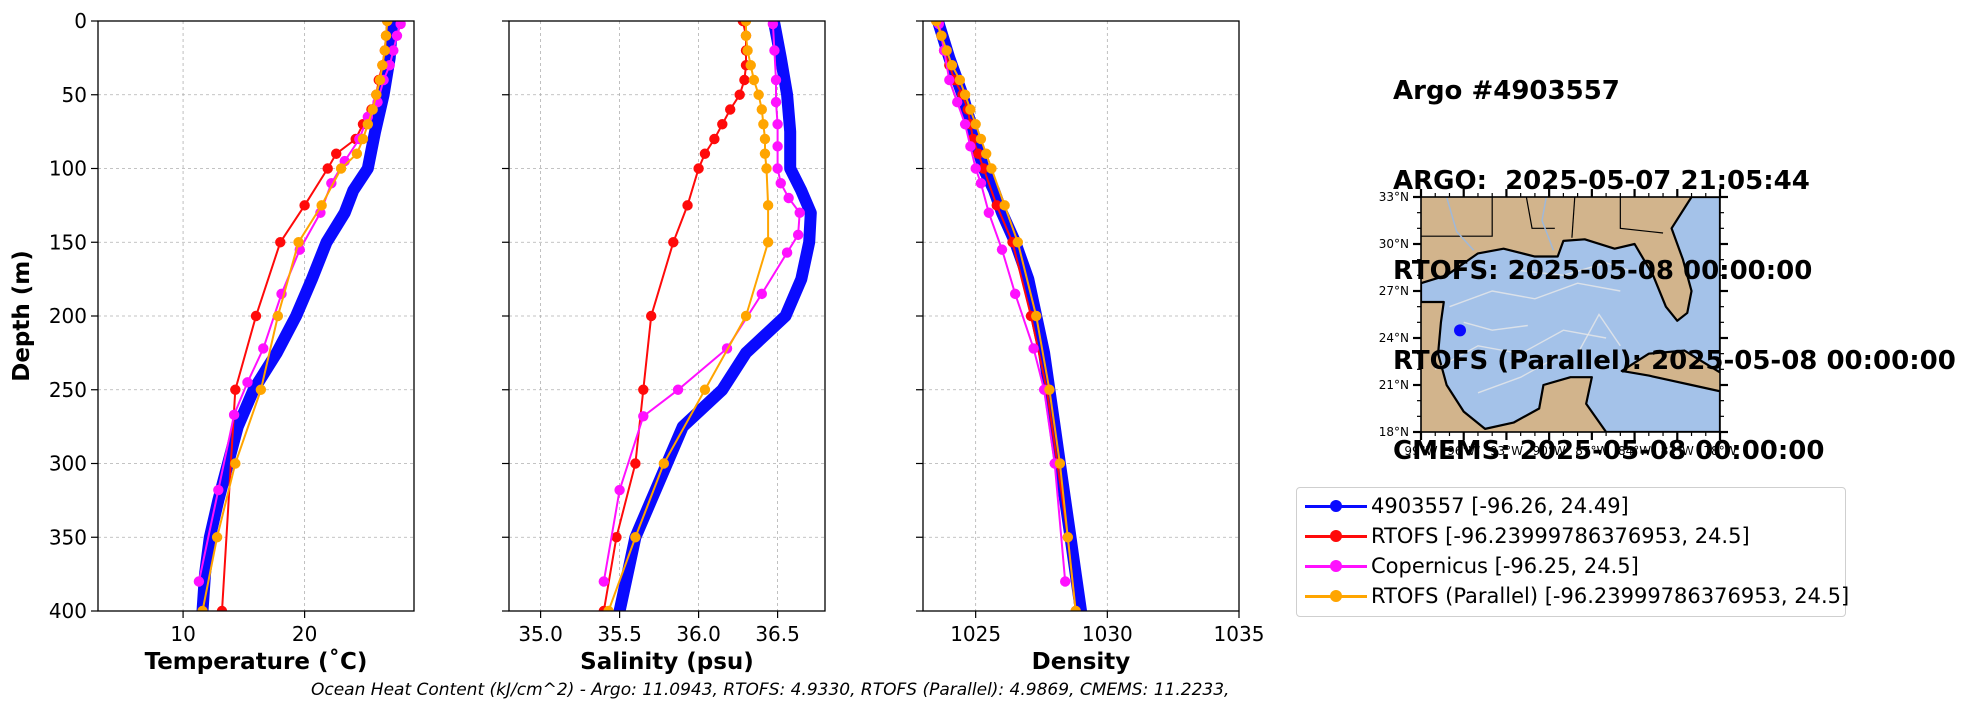 The width and height of the screenshot is (1968, 712). Describe the element at coordinates (1505, 566) in the screenshot. I see `legend-label: Copernicus [-96.25, 24.5]` at that location.